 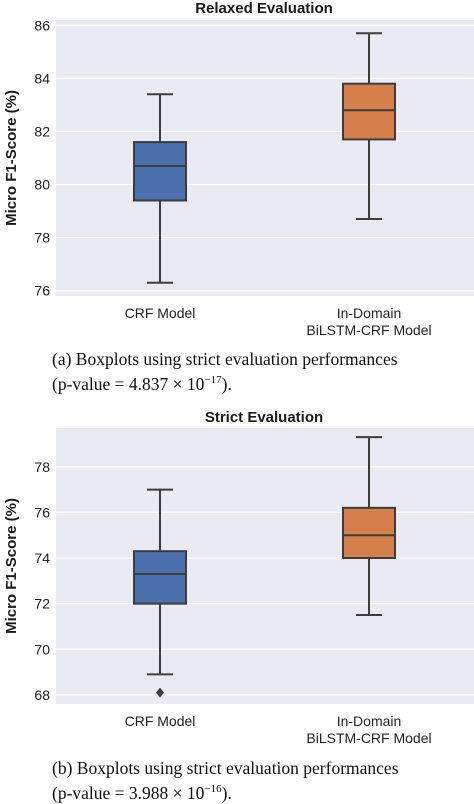 What do you see at coordinates (213, 380) in the screenshot?
I see `caption-exponent: −17` at bounding box center [213, 380].